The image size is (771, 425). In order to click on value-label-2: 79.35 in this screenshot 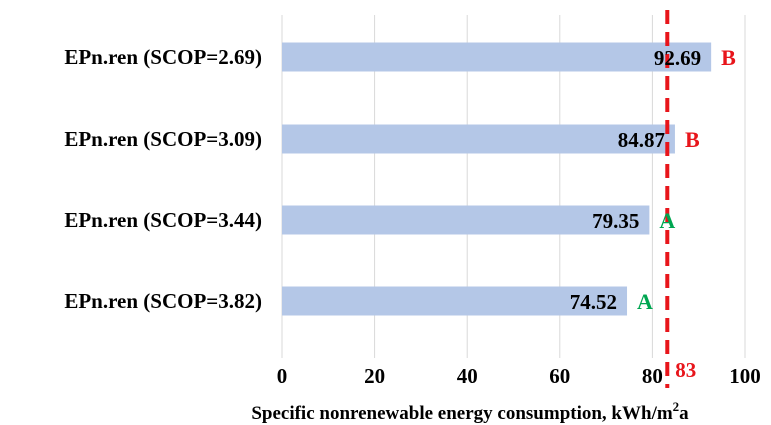, I will do `click(615, 221)`.